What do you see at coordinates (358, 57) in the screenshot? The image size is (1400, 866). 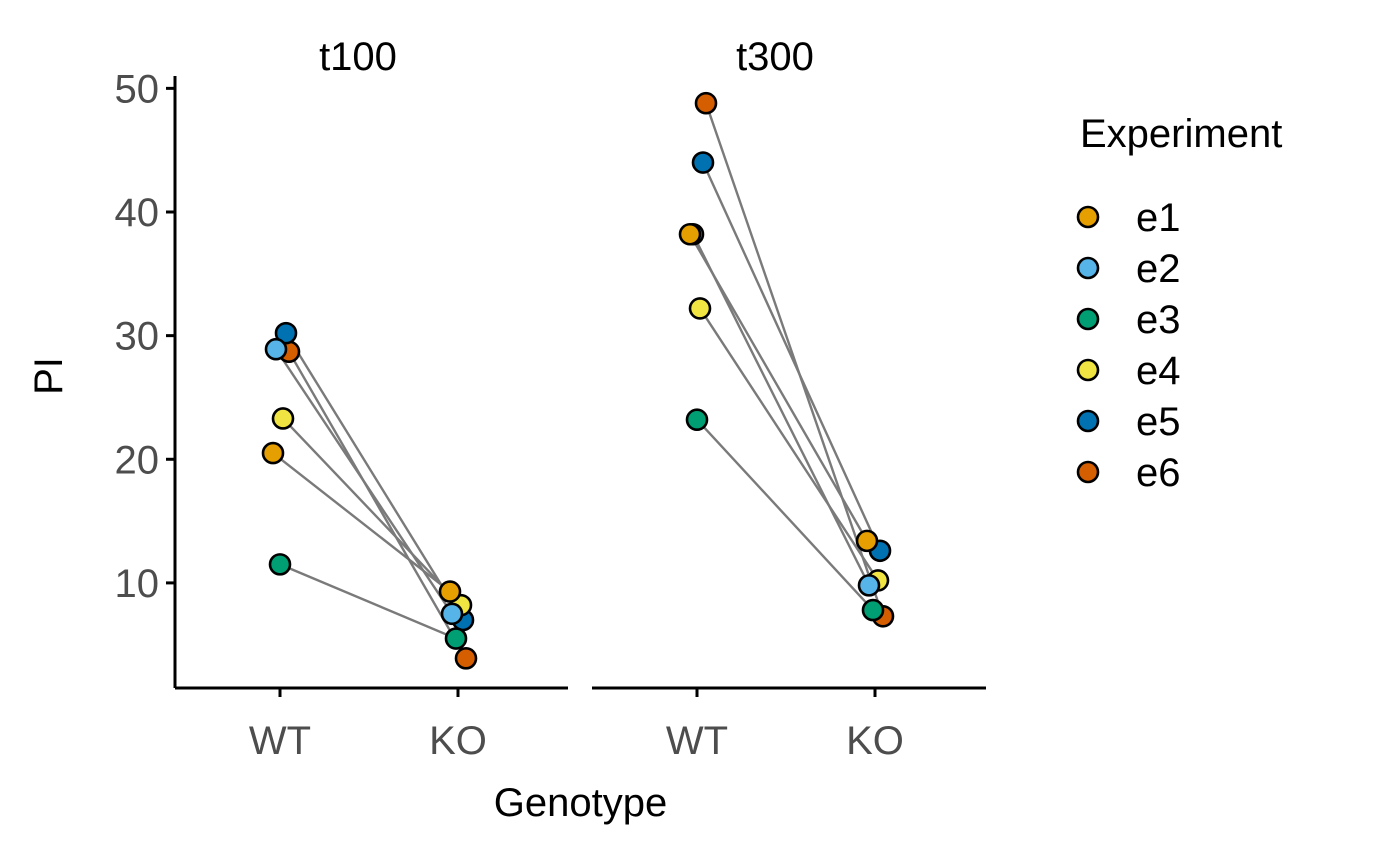 I see `facet-title: t100` at bounding box center [358, 57].